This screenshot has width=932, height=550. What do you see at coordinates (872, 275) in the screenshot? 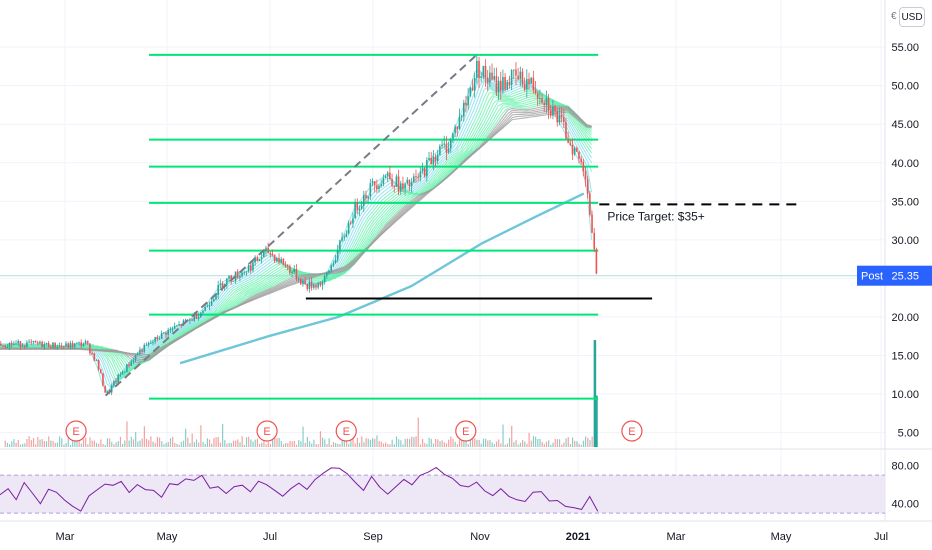
I see `post-badge-label-bg` at bounding box center [872, 275].